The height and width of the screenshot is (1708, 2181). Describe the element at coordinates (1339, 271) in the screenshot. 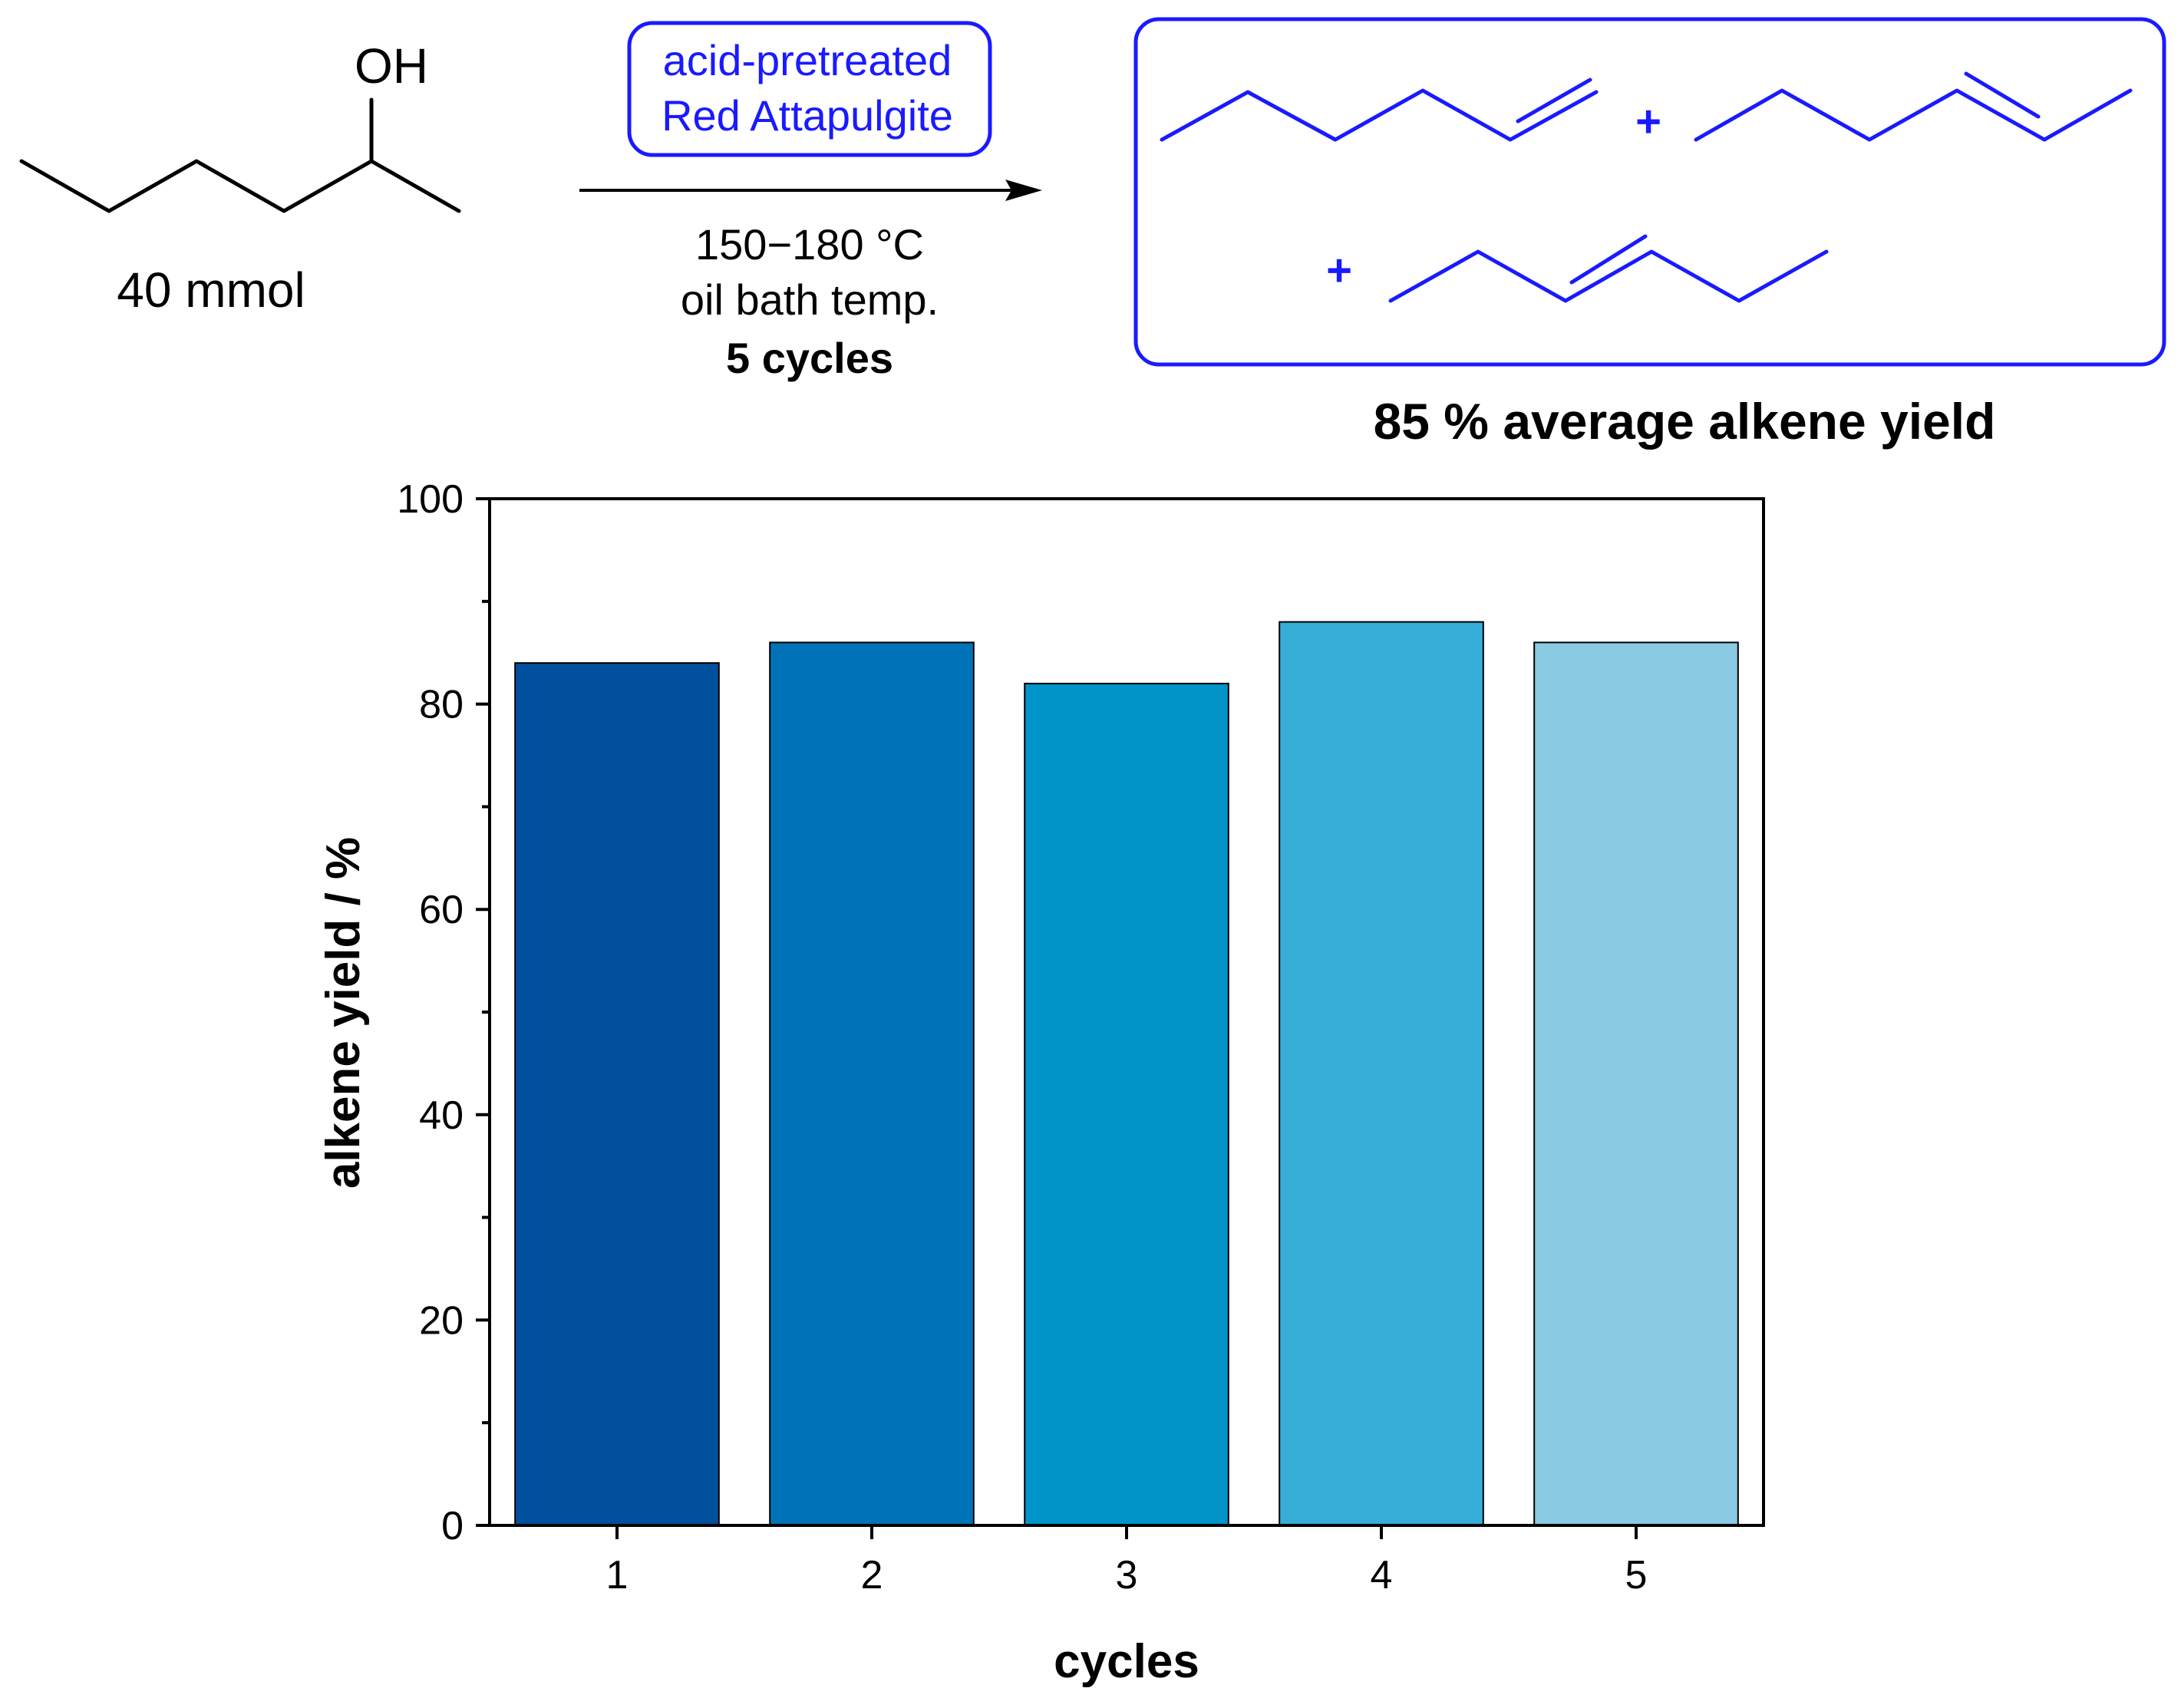

I see `product-plus-sign-2: +` at that location.